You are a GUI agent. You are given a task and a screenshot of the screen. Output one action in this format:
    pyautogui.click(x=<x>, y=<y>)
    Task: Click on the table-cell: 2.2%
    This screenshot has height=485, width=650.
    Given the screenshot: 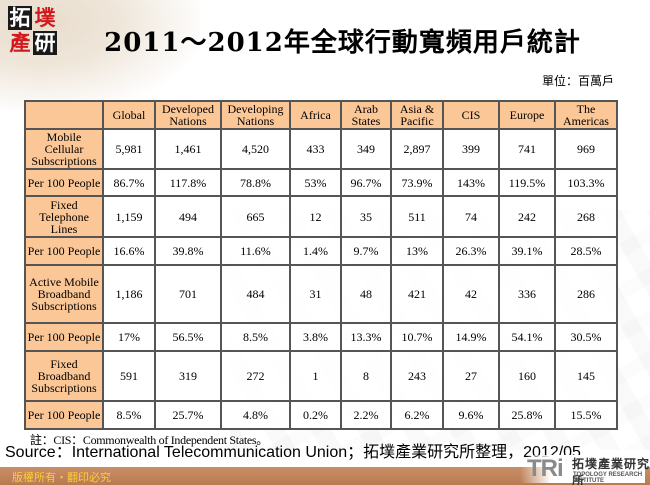 What is the action you would take?
    pyautogui.click(x=366, y=415)
    